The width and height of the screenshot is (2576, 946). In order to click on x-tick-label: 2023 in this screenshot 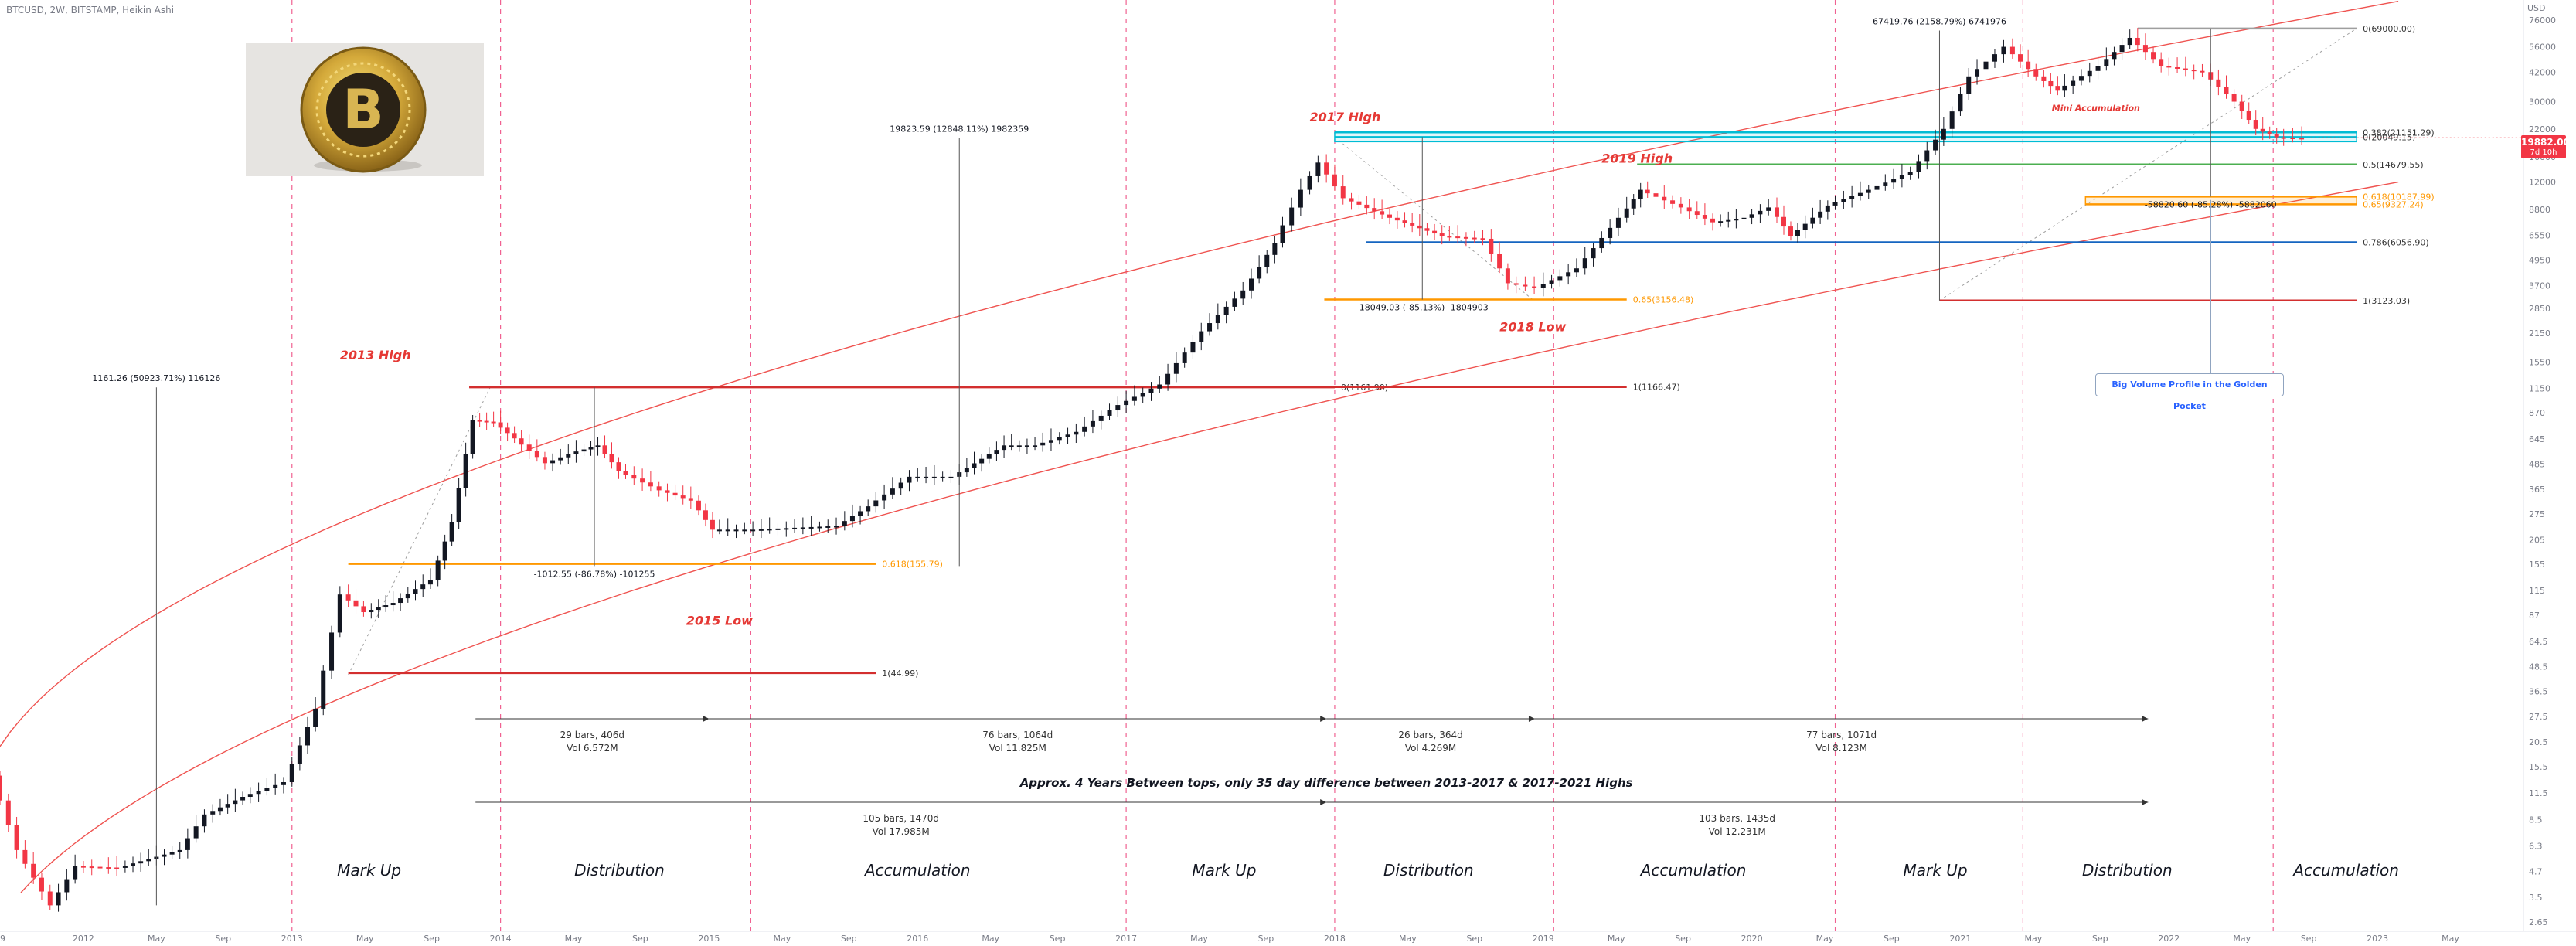, I will do `click(2377, 939)`.